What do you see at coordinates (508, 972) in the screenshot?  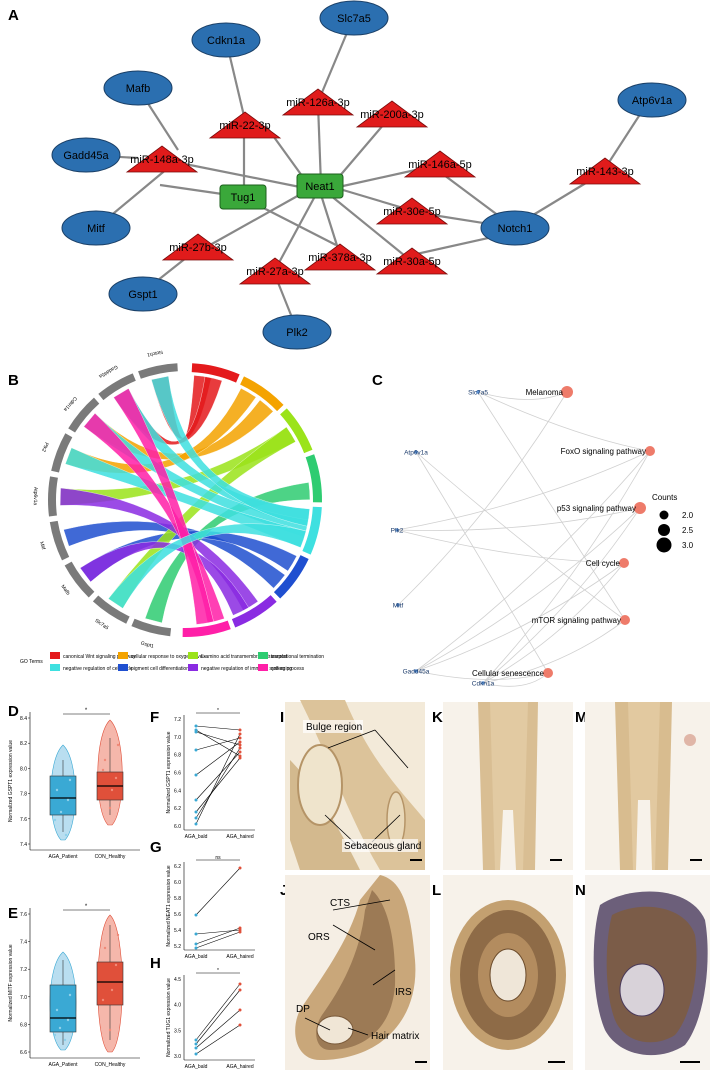 I see `histology-l` at bounding box center [508, 972].